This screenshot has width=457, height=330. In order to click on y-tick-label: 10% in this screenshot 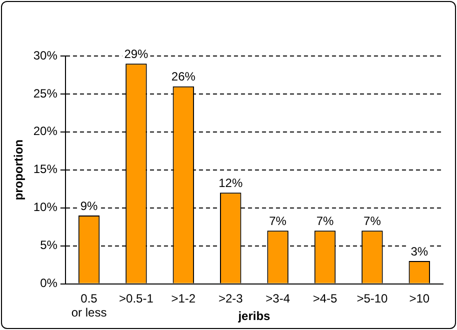, I will do `click(45, 207)`.